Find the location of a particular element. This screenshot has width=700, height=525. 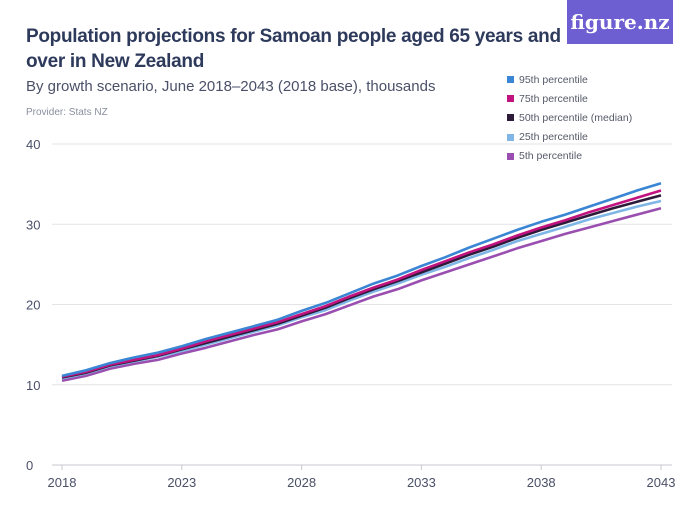

y-tick-label: 10 is located at coordinates (33, 385).